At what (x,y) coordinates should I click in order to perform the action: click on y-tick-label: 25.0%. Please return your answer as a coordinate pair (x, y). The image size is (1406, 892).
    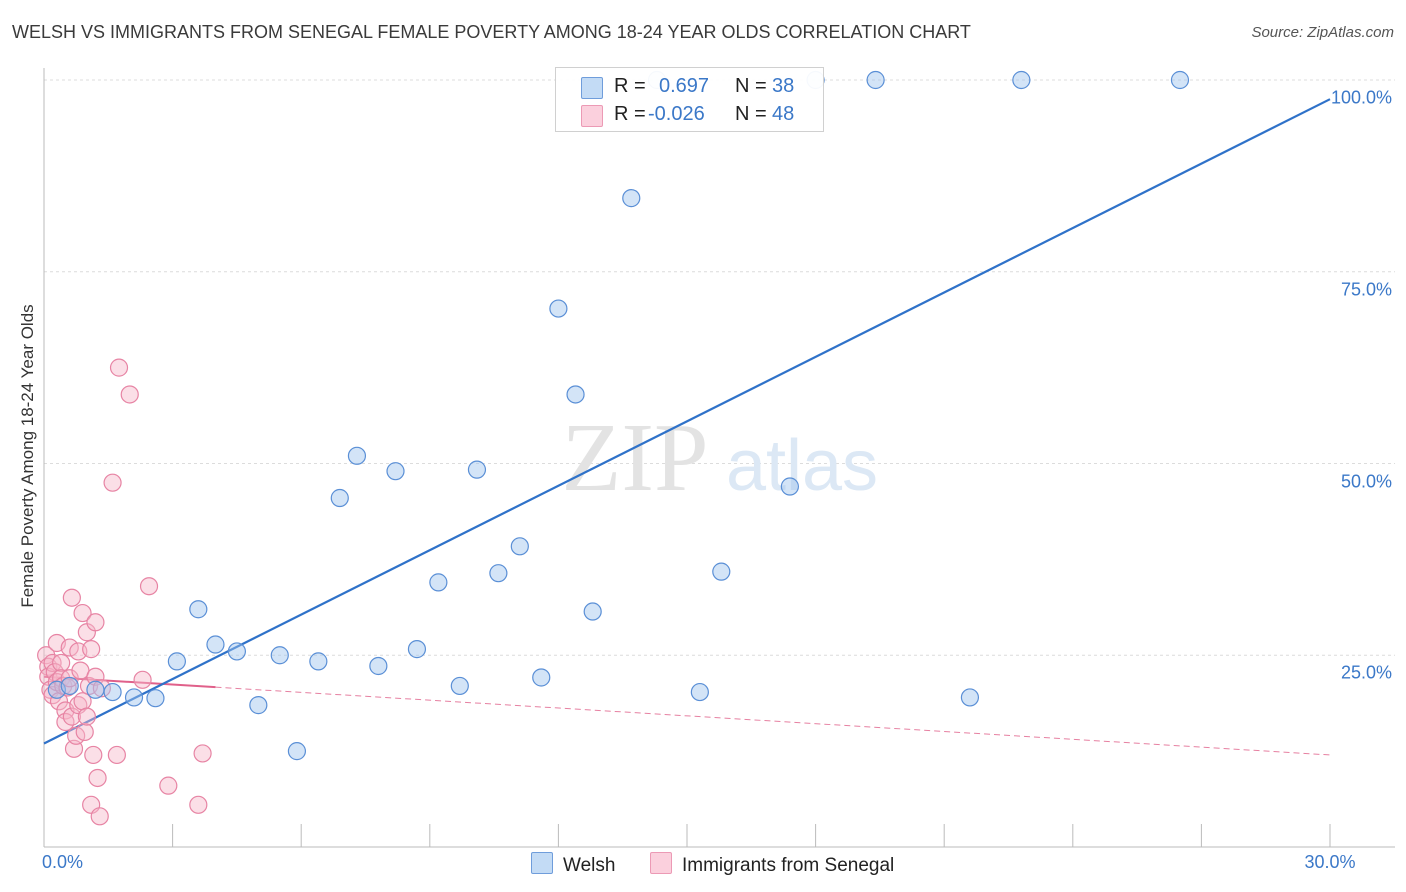
    Looking at the image, I should click on (1366, 672).